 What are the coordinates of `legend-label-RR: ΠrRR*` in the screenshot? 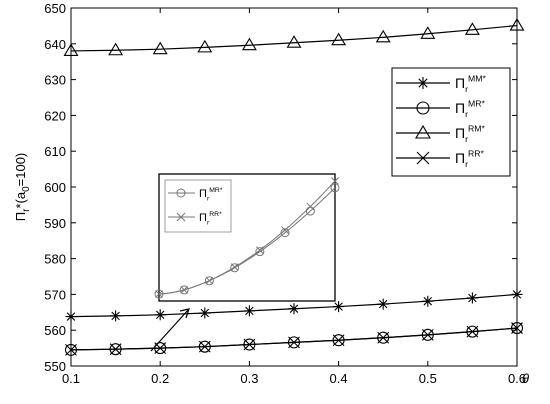 It's located at (470, 159).